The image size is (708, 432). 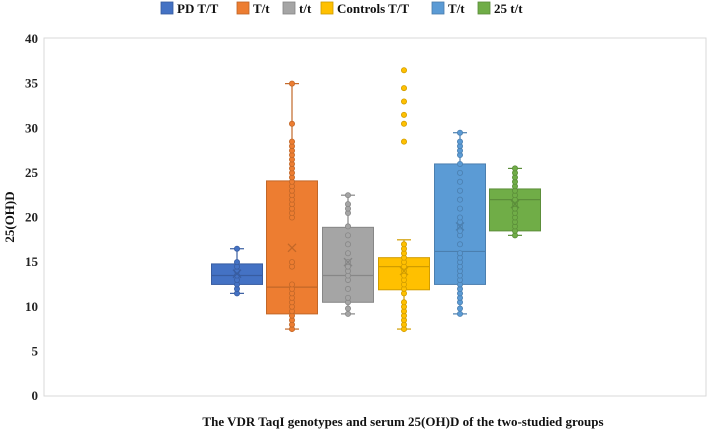 What do you see at coordinates (373, 8) in the screenshot?
I see `legend-label: Controls T/T` at bounding box center [373, 8].